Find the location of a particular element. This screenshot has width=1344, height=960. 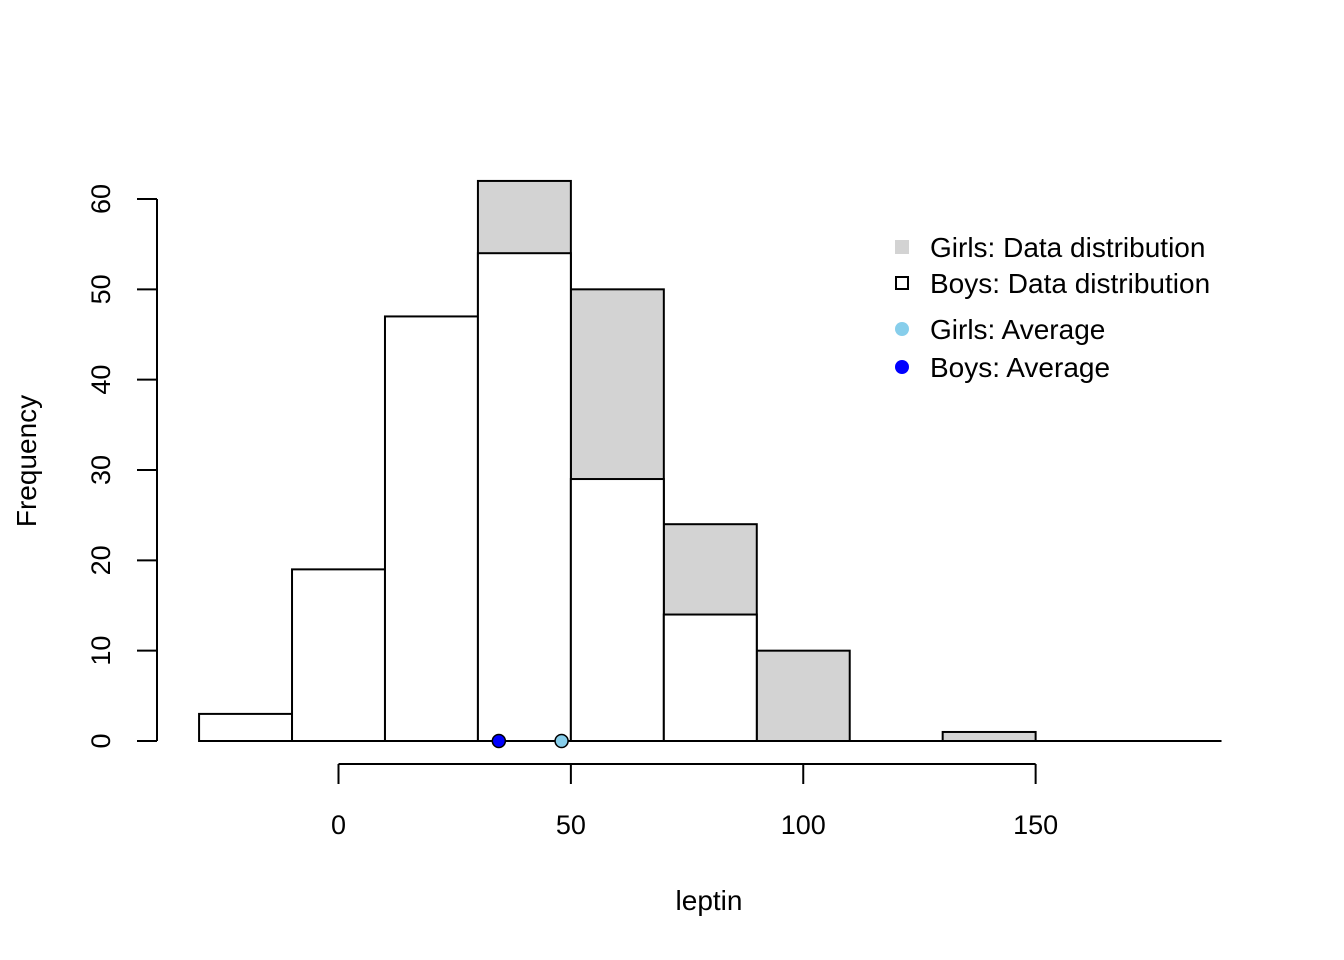

x-tick-label: 50 is located at coordinates (571, 825).